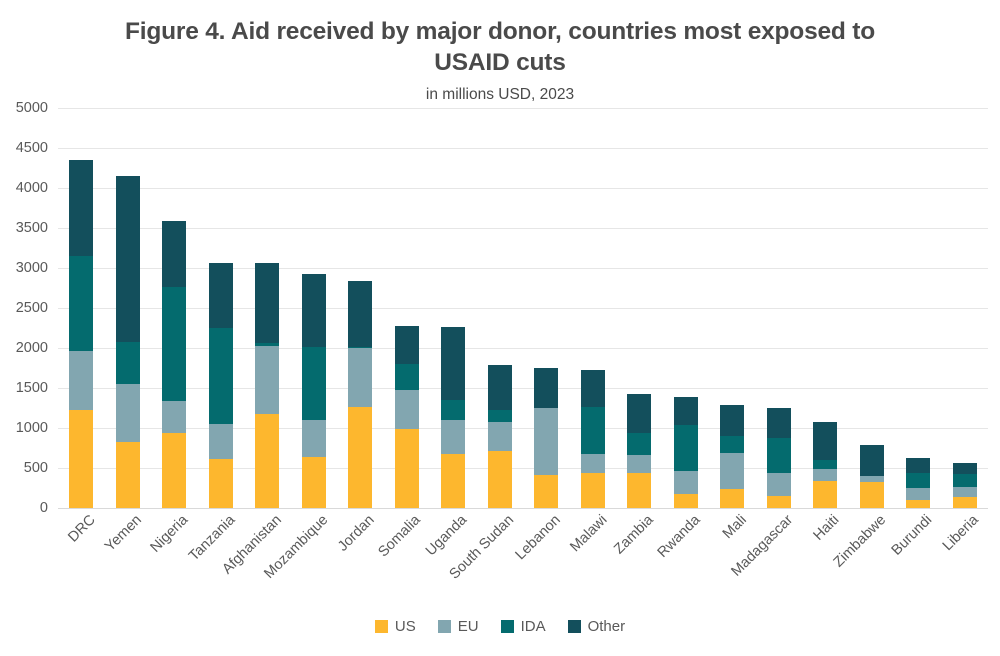 The height and width of the screenshot is (656, 1000). Describe the element at coordinates (523, 626) in the screenshot. I see `legend-item-ida: IDA` at that location.